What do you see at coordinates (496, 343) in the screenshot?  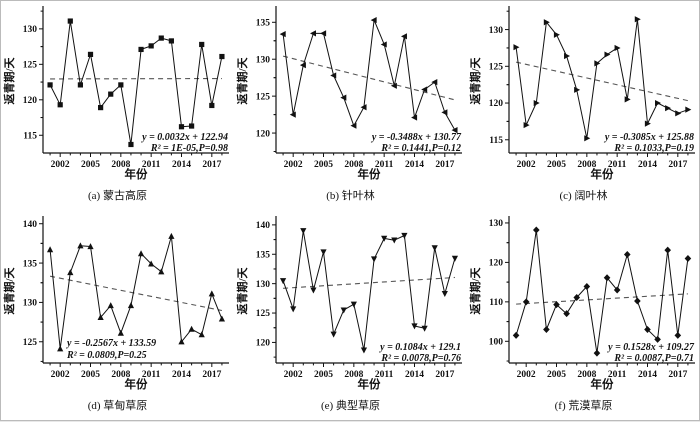 I see `y-tick-label: 100` at bounding box center [496, 343].